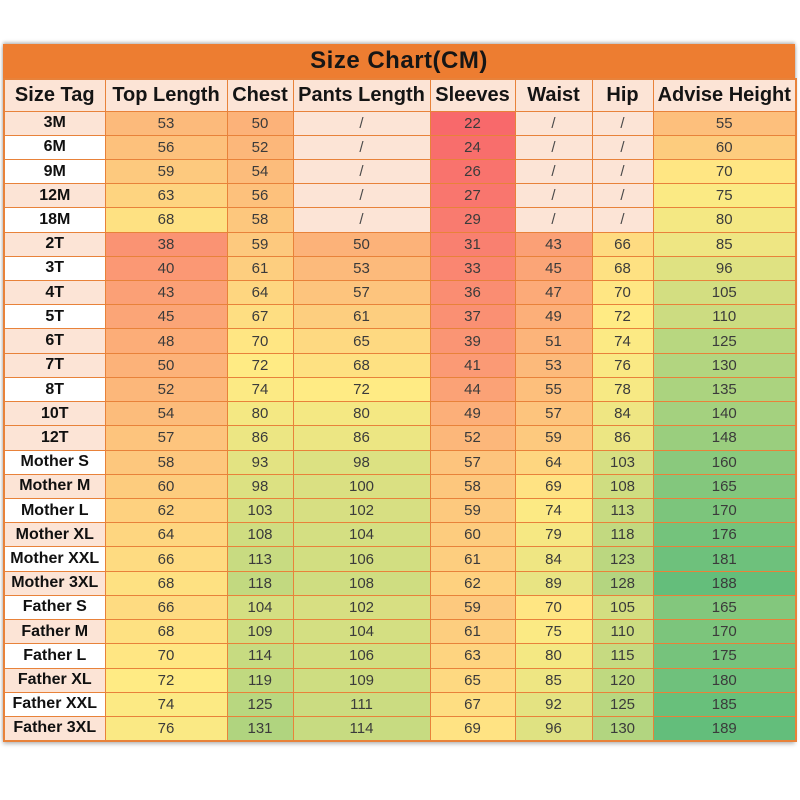 This screenshot has width=800, height=800. What do you see at coordinates (553, 268) in the screenshot?
I see `value-cell: 45` at bounding box center [553, 268].